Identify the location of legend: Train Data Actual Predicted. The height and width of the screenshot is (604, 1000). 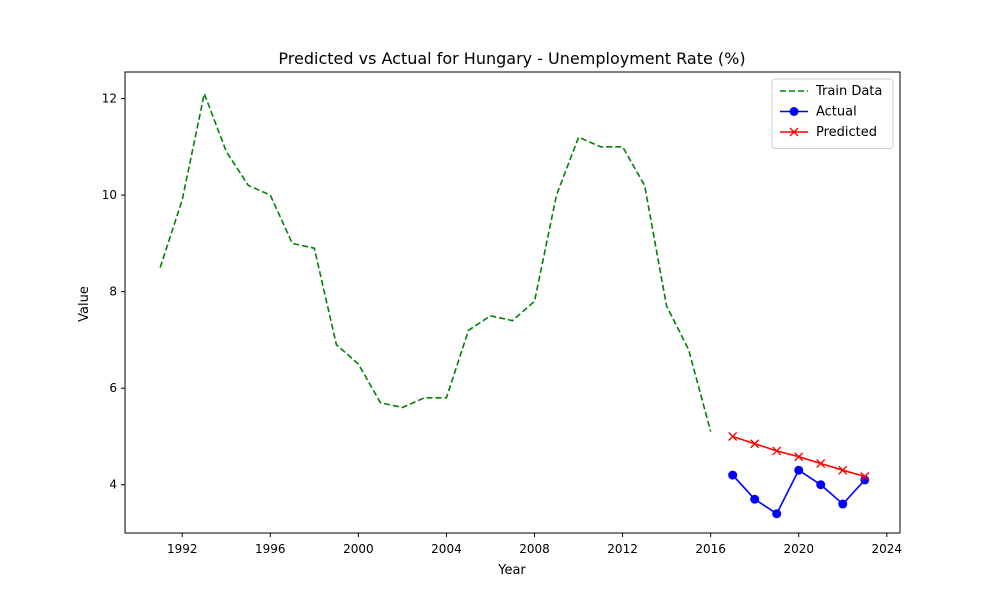
(832, 113).